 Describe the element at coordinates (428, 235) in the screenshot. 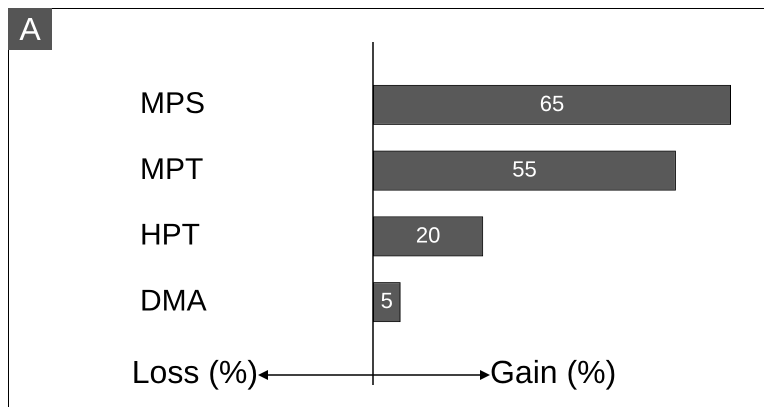

I see `data-label: 20` at that location.